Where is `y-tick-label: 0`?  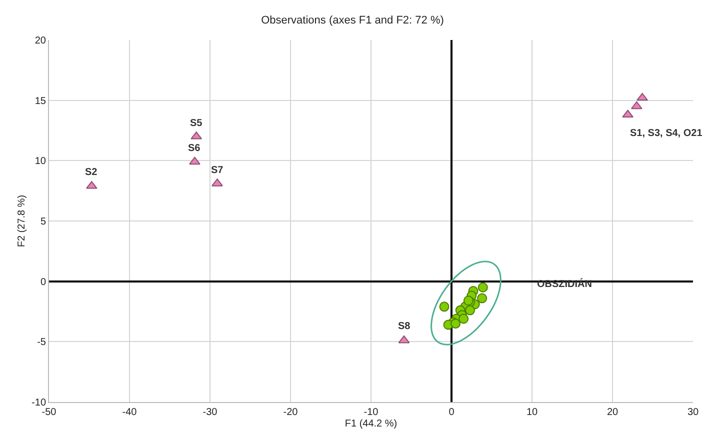
y-tick-label: 0 is located at coordinates (43, 282).